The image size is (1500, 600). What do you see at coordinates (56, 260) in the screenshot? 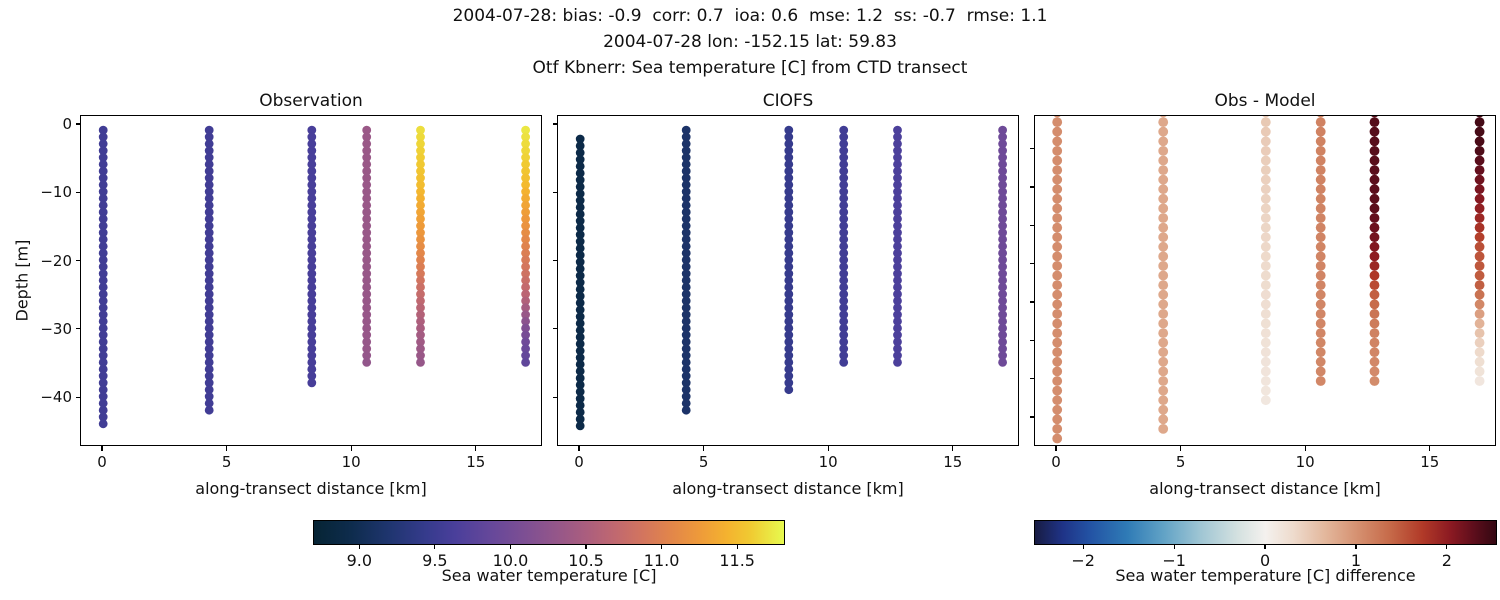
I see `y-tick-label: −20` at bounding box center [56, 260].